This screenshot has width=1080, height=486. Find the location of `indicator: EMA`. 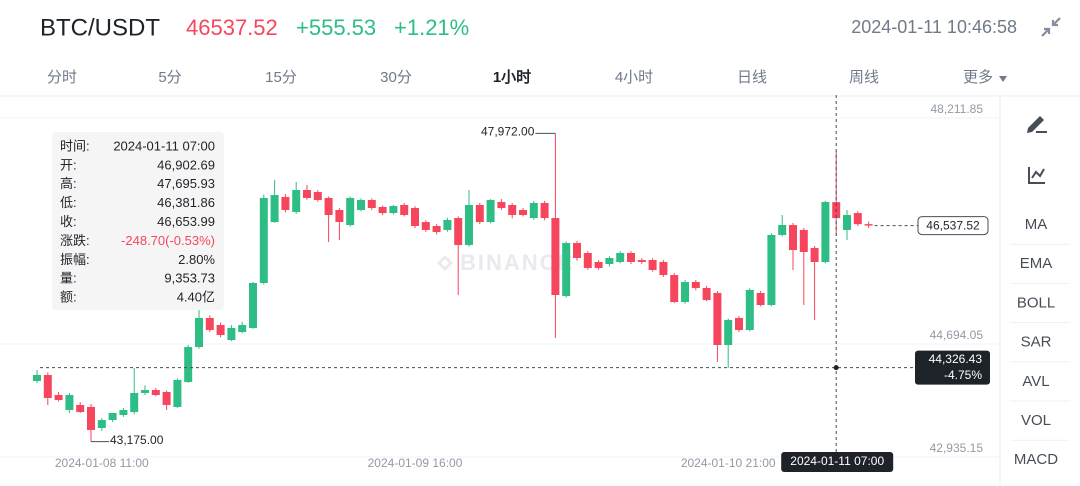

indicator: EMA is located at coordinates (1036, 263).